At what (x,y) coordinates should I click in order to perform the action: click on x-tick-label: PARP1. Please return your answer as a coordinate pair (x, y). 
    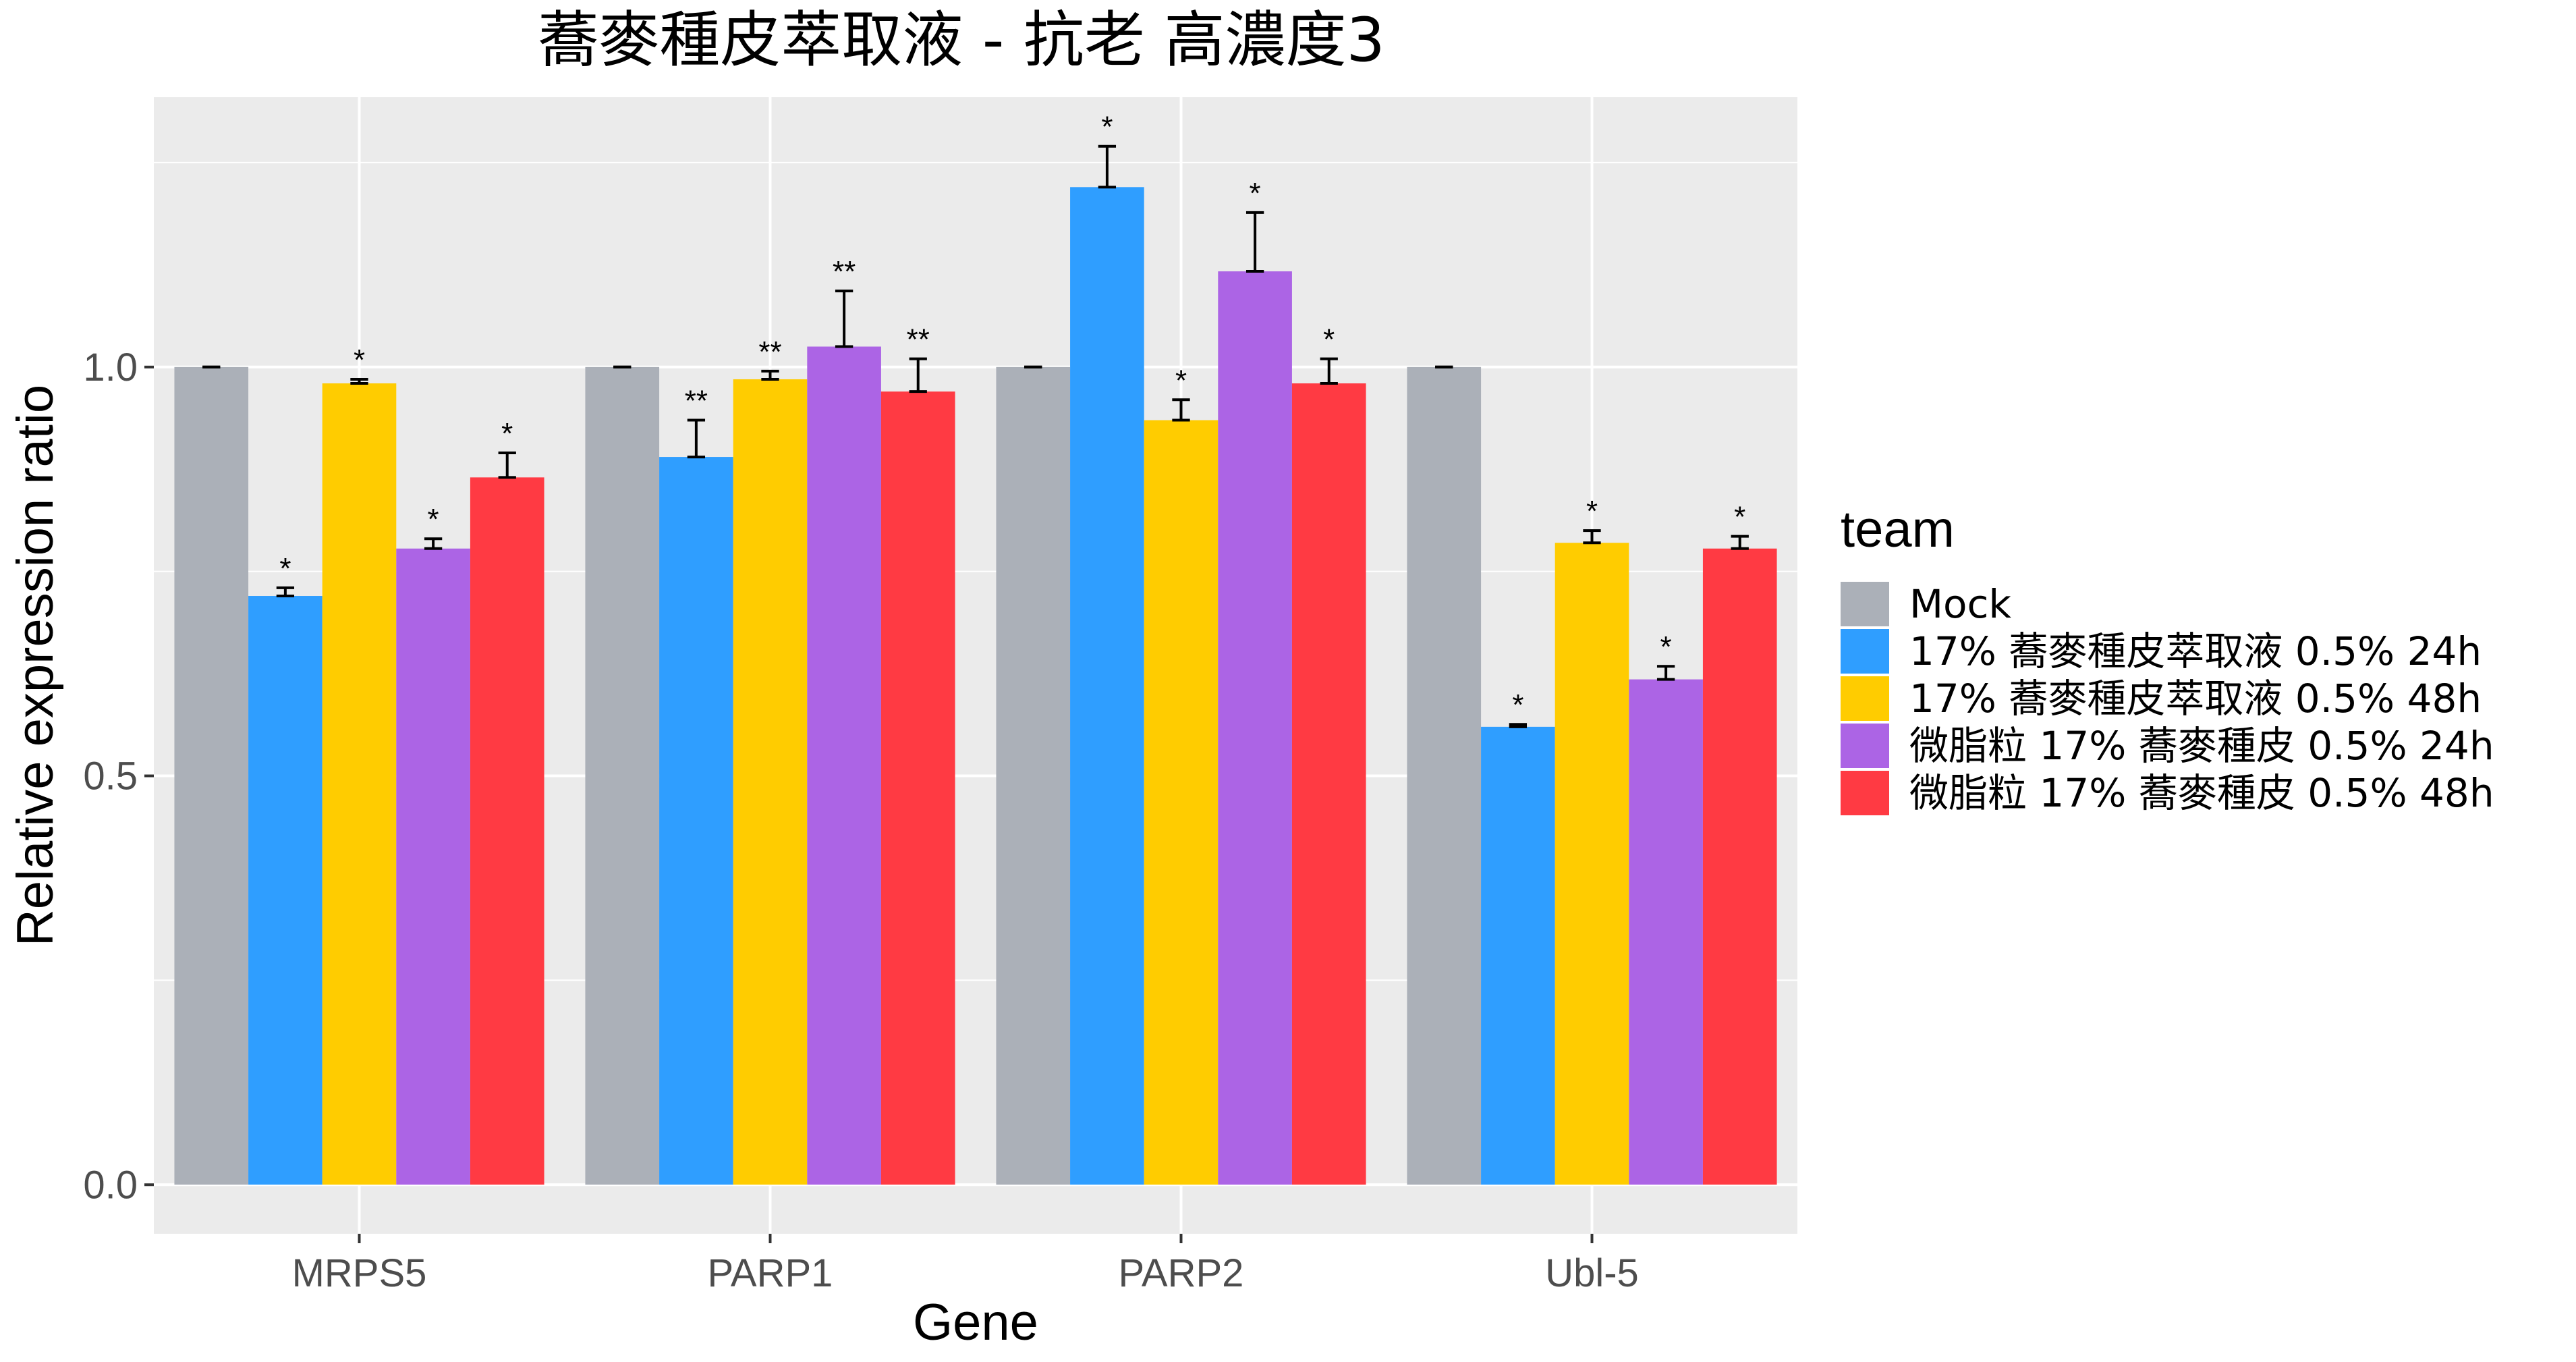
    Looking at the image, I should click on (770, 1273).